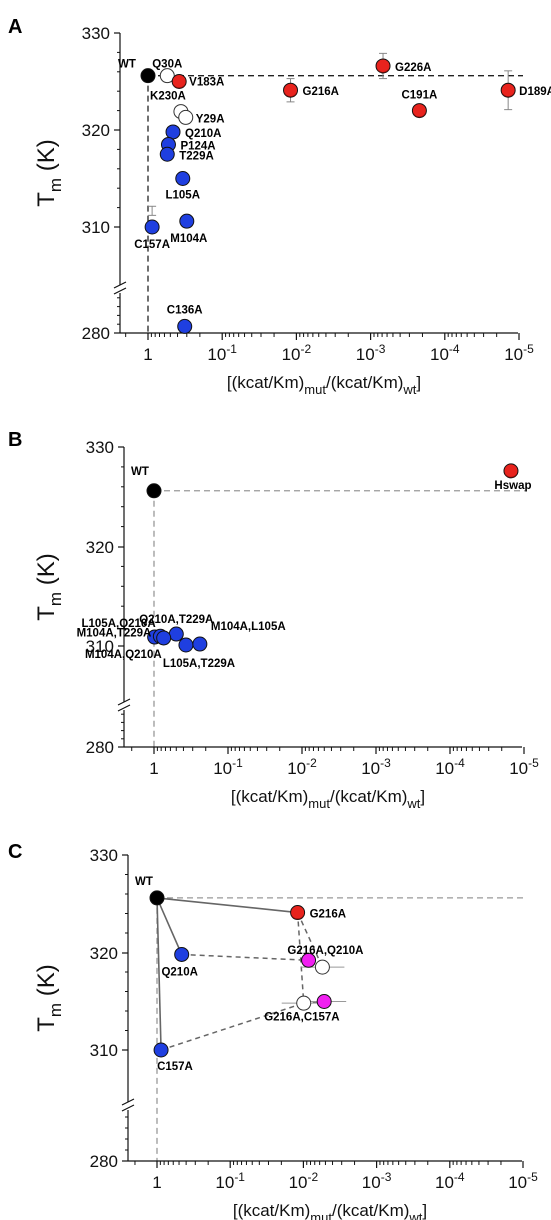  I want to click on data-point-label: Hswap, so click(512, 486).